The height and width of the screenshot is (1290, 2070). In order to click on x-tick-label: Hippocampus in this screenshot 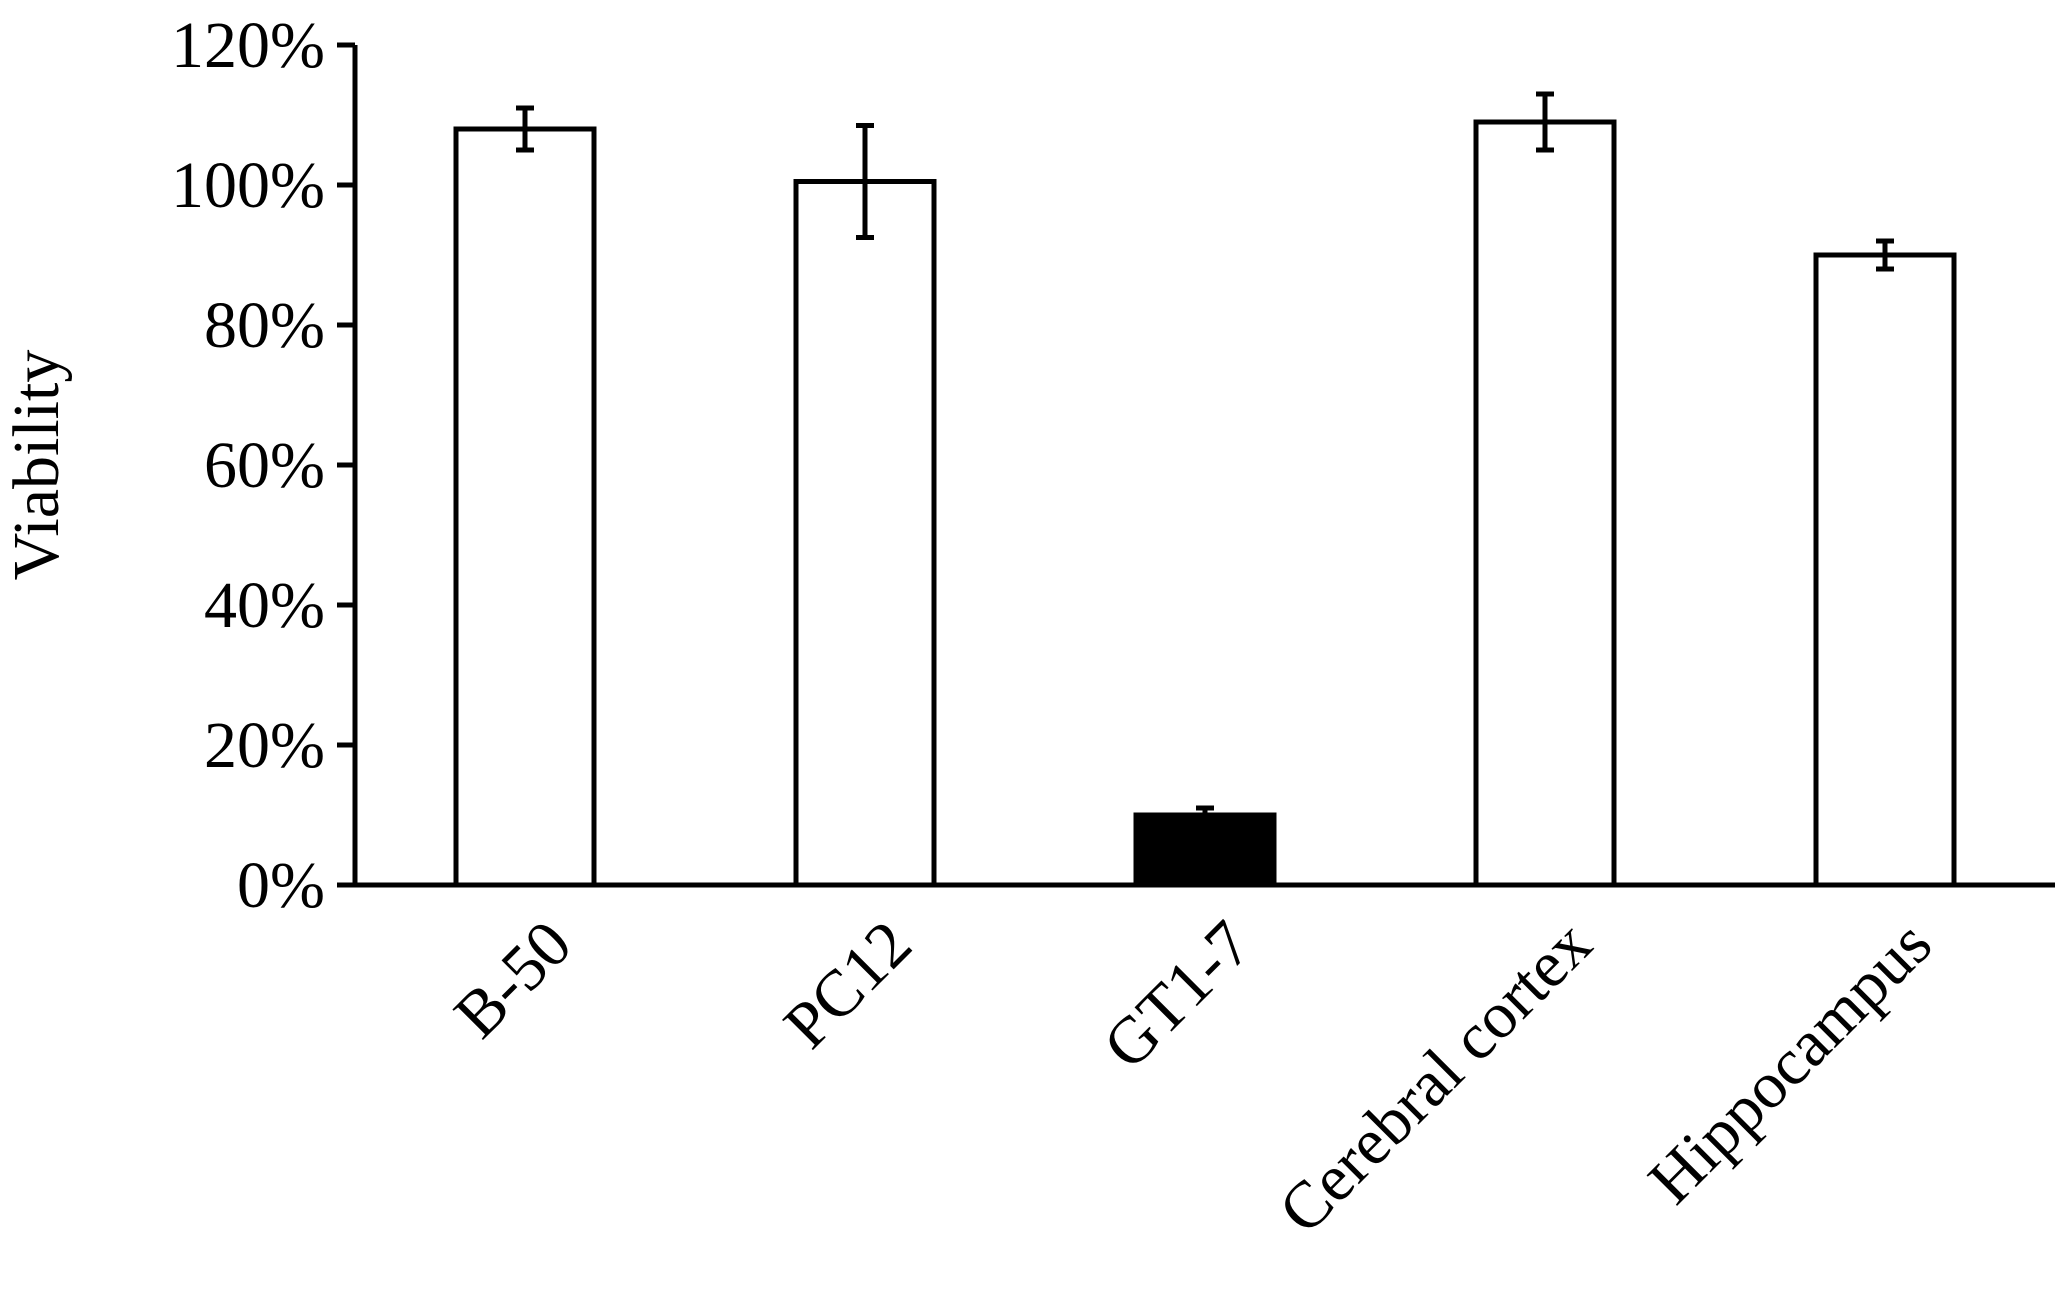, I will do `click(1790, 1062)`.